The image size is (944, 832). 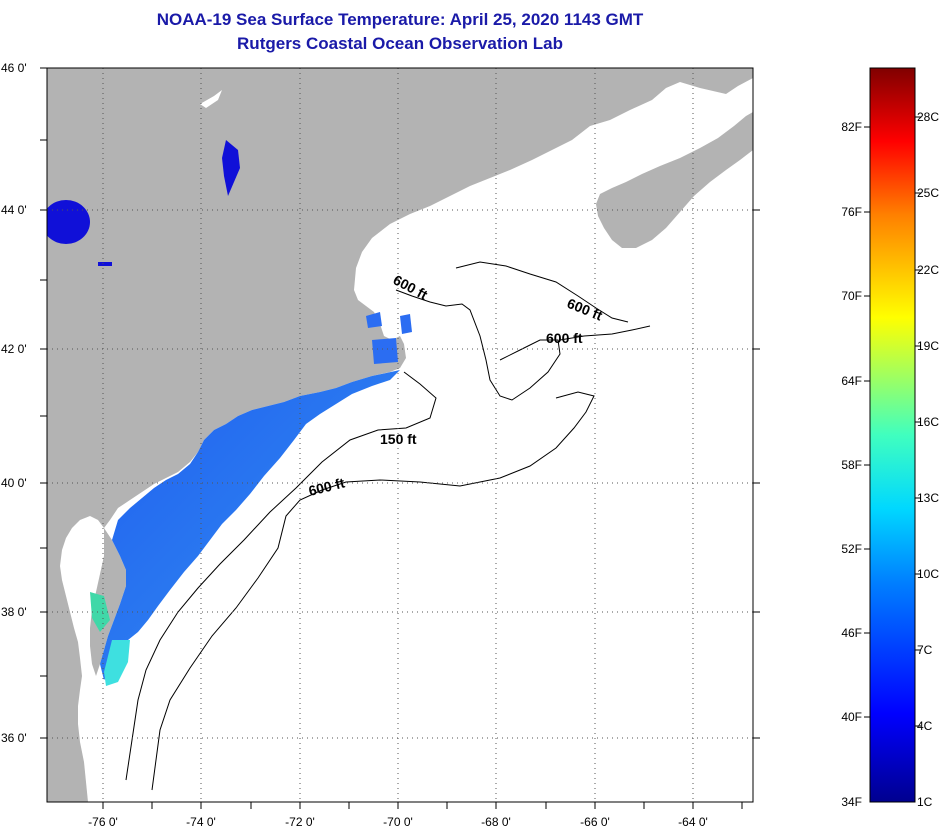 What do you see at coordinates (14, 68) in the screenshot?
I see `lat-label-46: 46 0'` at bounding box center [14, 68].